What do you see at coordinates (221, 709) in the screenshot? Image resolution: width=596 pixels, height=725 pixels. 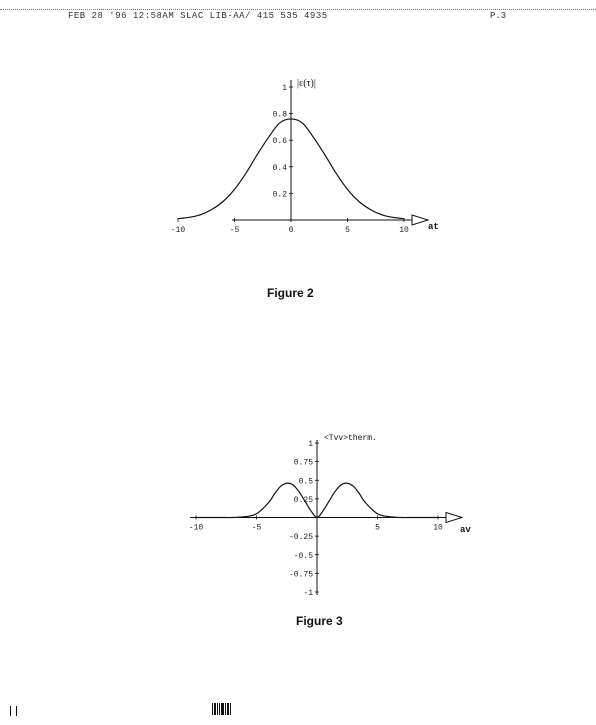 I see `barcode-mark` at bounding box center [221, 709].